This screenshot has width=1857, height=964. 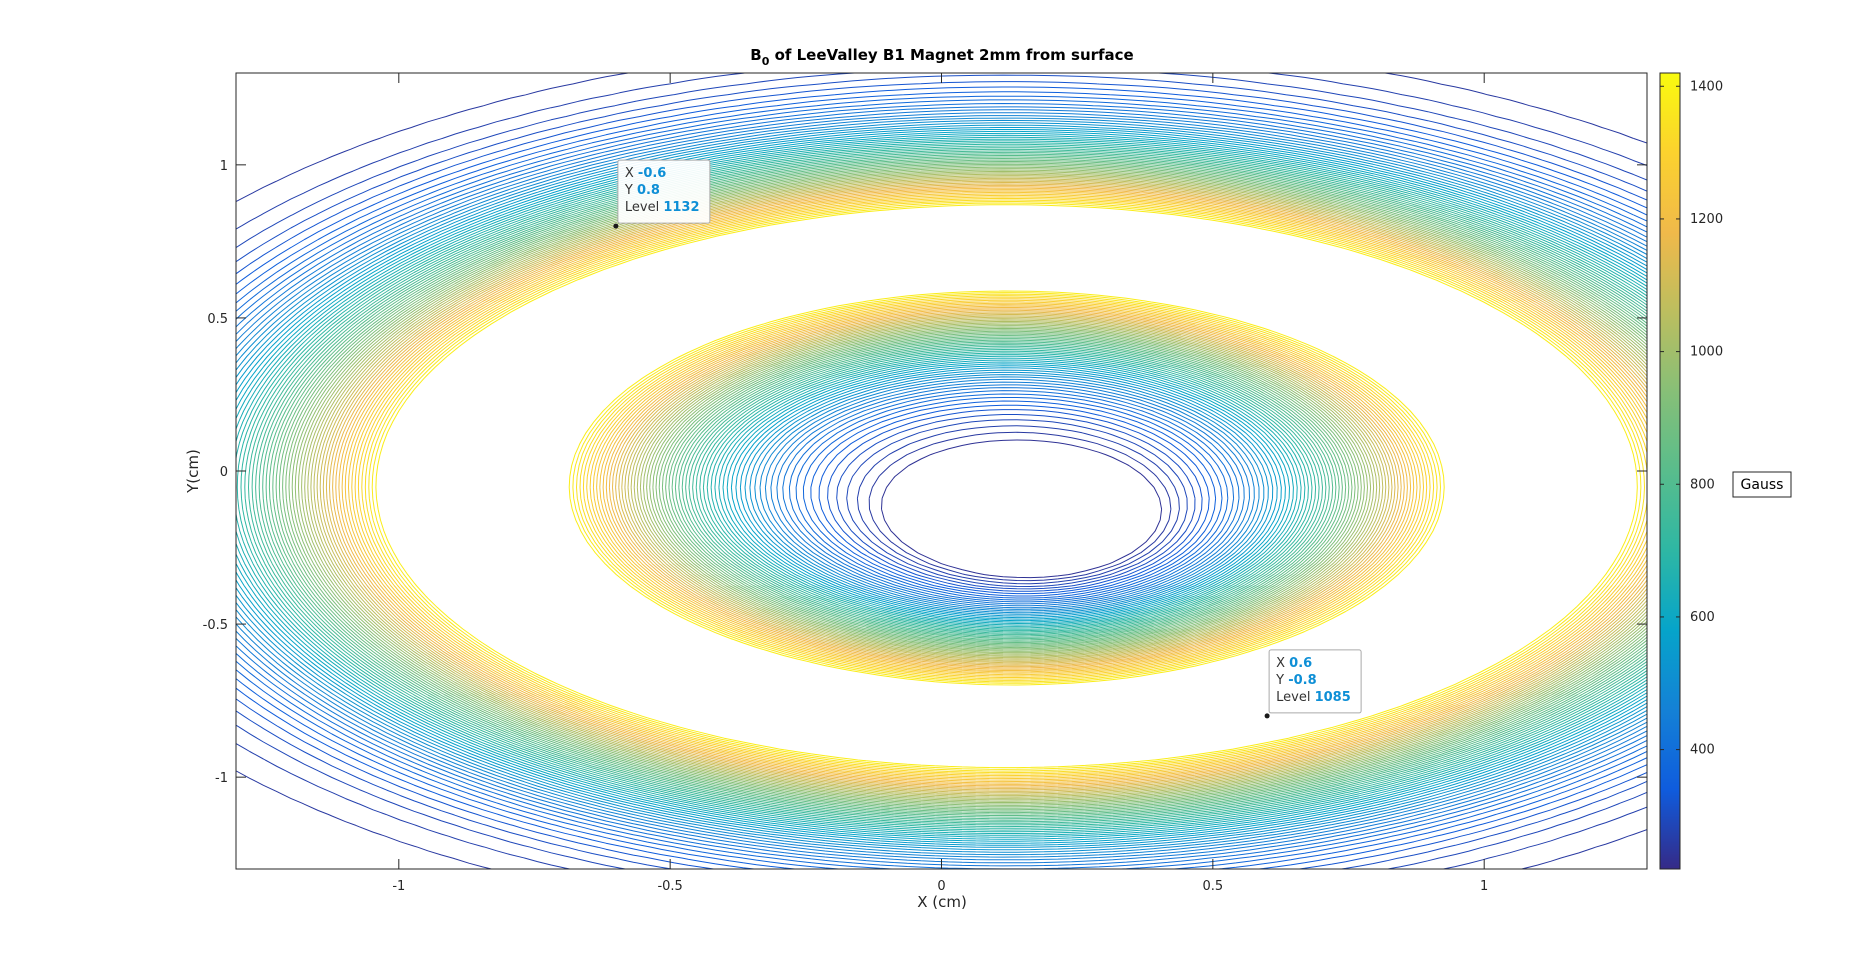 What do you see at coordinates (1213, 886) in the screenshot?
I see `x-tick-label: 0.5` at bounding box center [1213, 886].